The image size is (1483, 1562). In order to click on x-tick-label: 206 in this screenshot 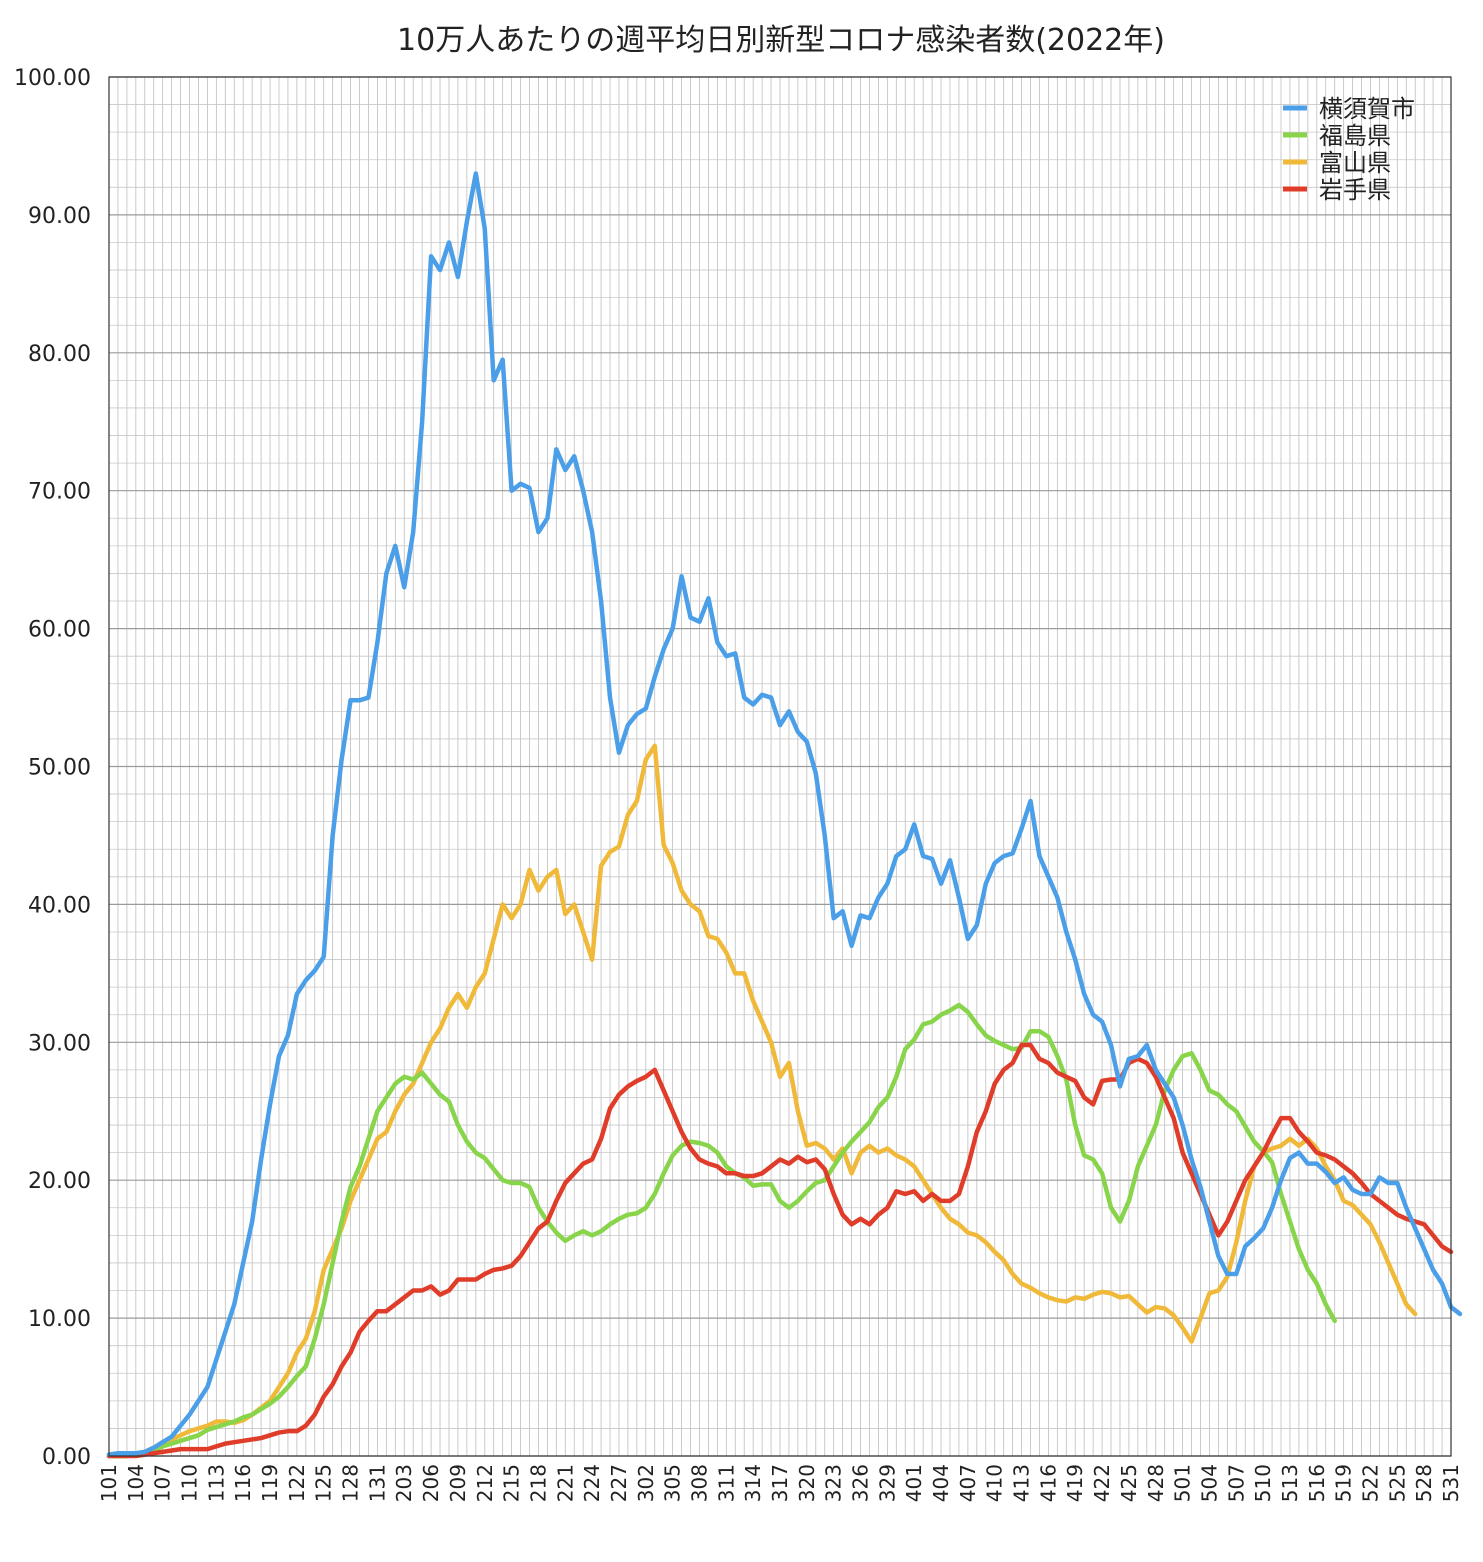, I will do `click(431, 1483)`.